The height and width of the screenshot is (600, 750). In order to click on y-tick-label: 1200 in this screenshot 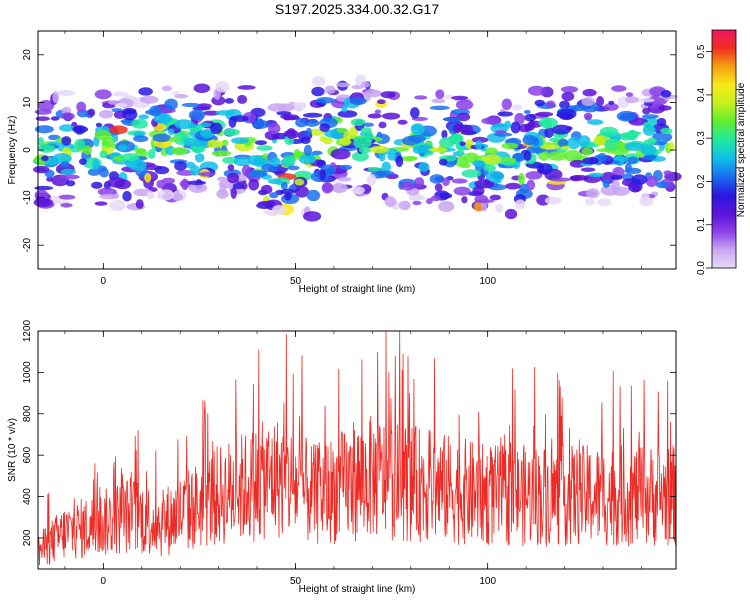, I will do `click(27, 330)`.